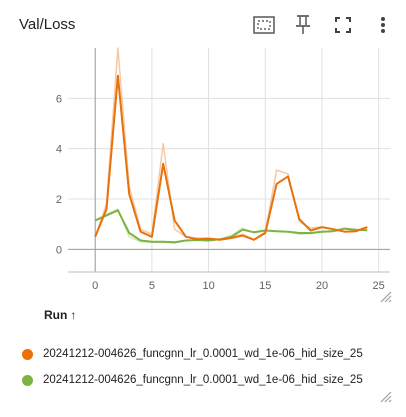 Image resolution: width=406 pixels, height=417 pixels. What do you see at coordinates (385, 296) in the screenshot?
I see `chart-resize-handle-icon` at bounding box center [385, 296].